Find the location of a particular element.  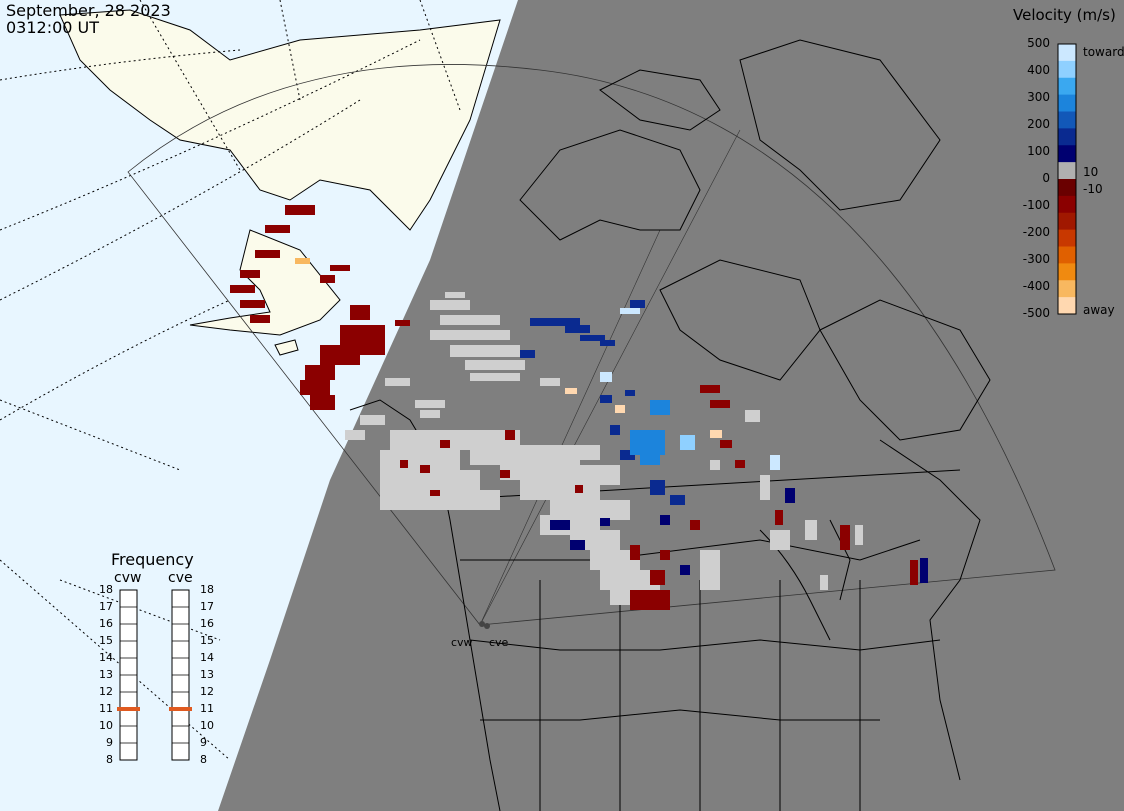

map-station-label-cvw: cvw is located at coordinates (462, 642).